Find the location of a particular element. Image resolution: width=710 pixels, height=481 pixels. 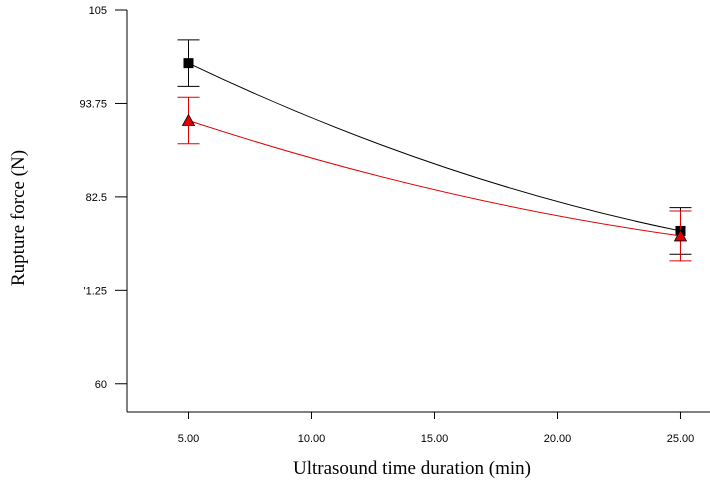

y-tick-label: 60 is located at coordinates (101, 385).